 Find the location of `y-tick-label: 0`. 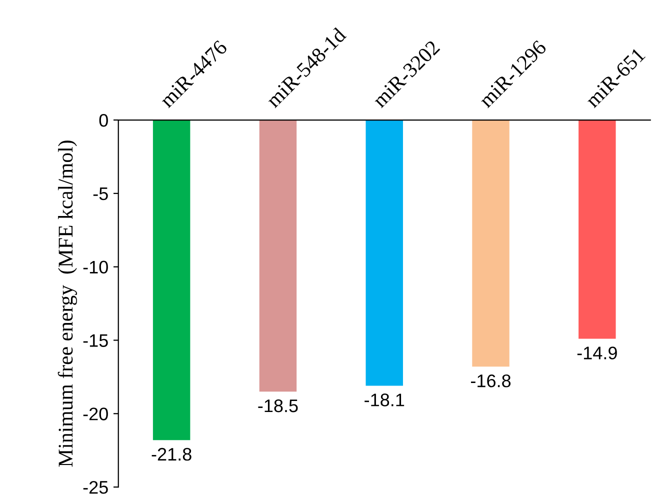

y-tick-label: 0 is located at coordinates (103, 120).